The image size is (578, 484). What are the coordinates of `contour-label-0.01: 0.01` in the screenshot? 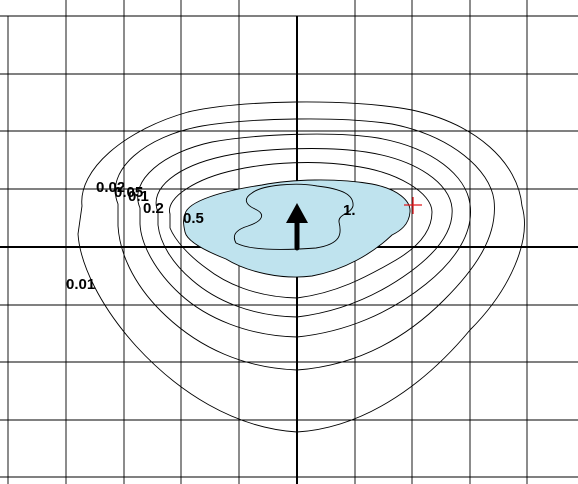 It's located at (80, 284).